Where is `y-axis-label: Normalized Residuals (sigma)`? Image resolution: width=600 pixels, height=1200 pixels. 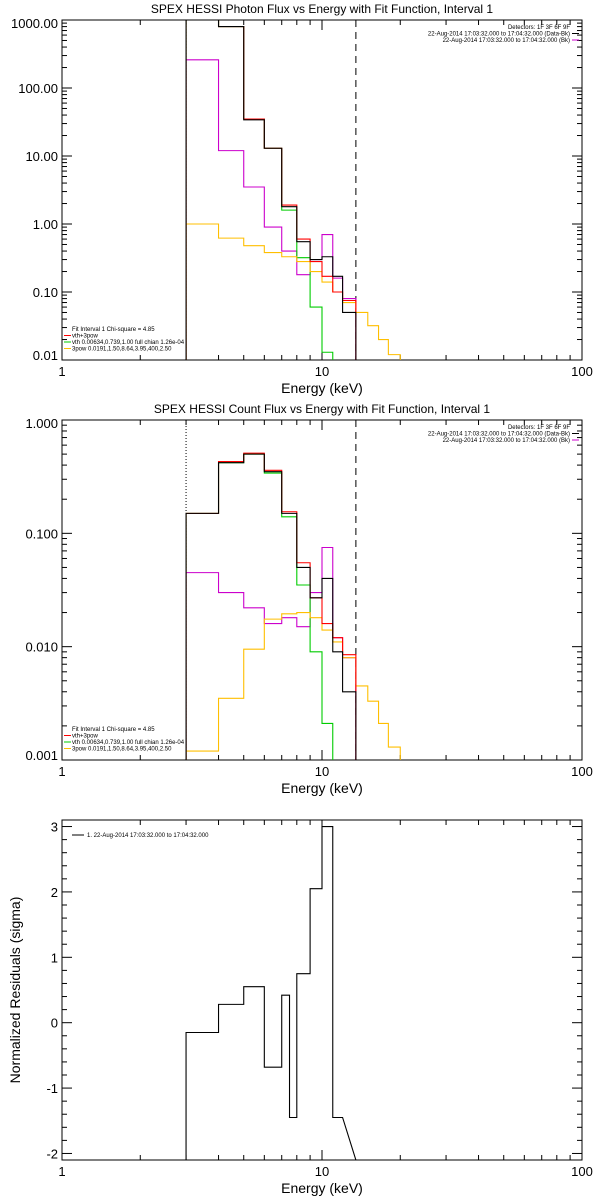
y-axis-label: Normalized Residuals (sigma) is located at coordinates (15, 990).